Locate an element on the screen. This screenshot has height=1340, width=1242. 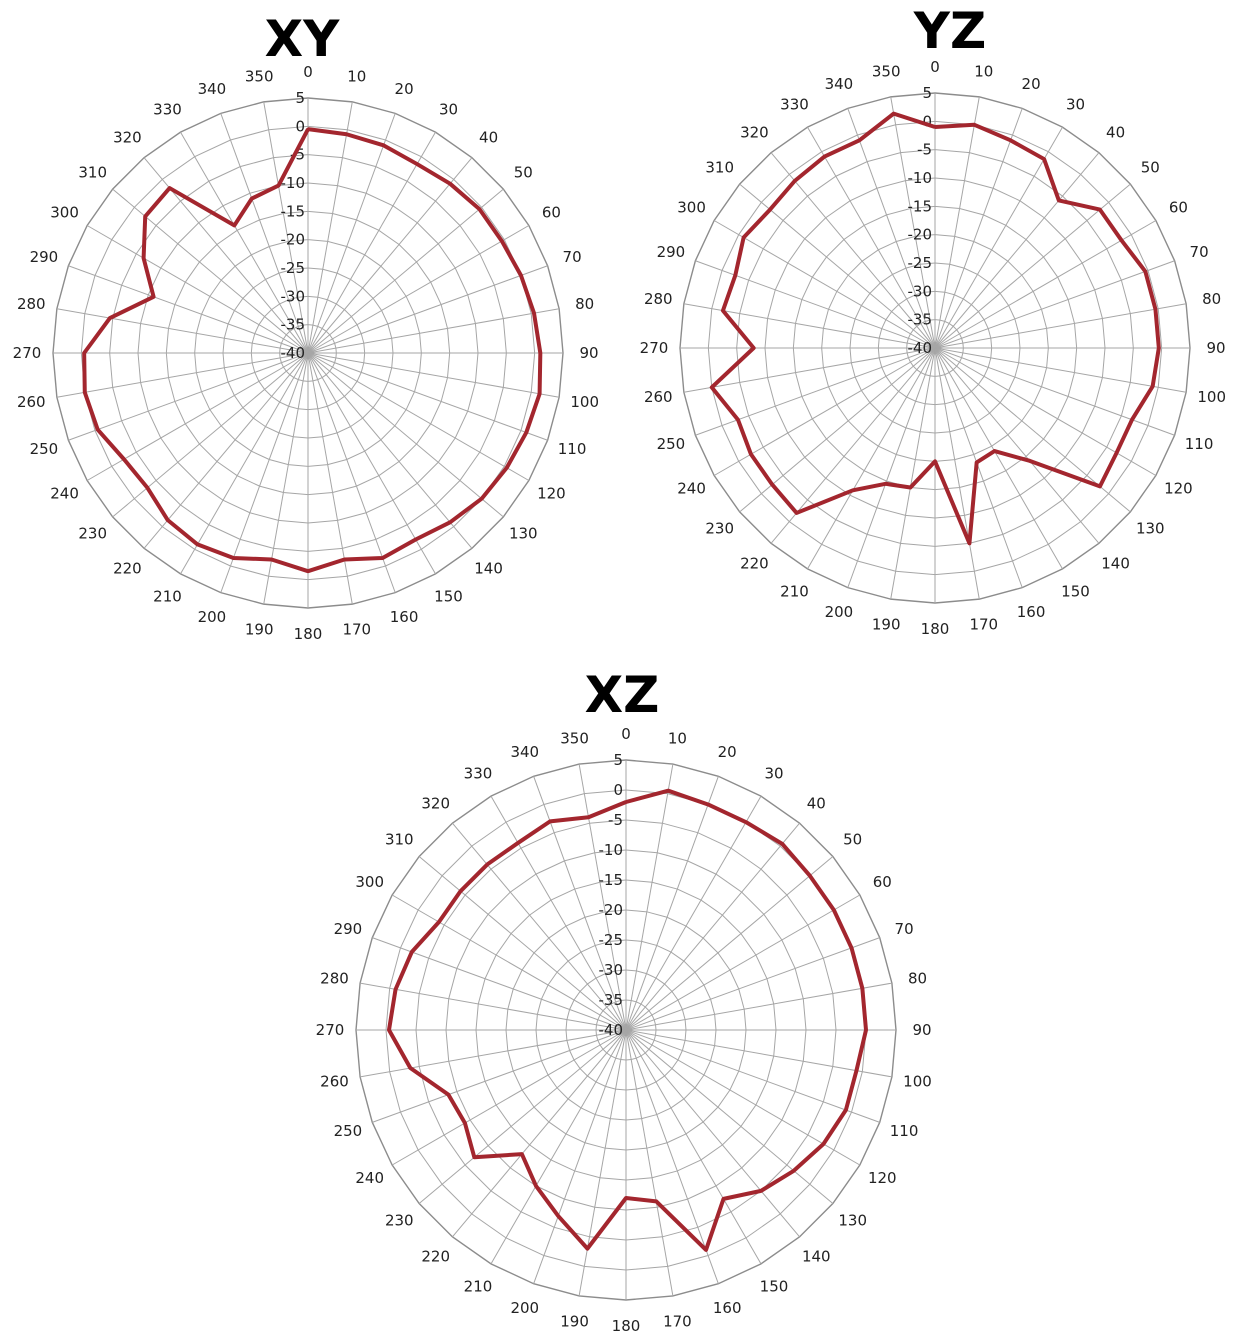
angle-tick-label: 140 is located at coordinates (816, 1257).